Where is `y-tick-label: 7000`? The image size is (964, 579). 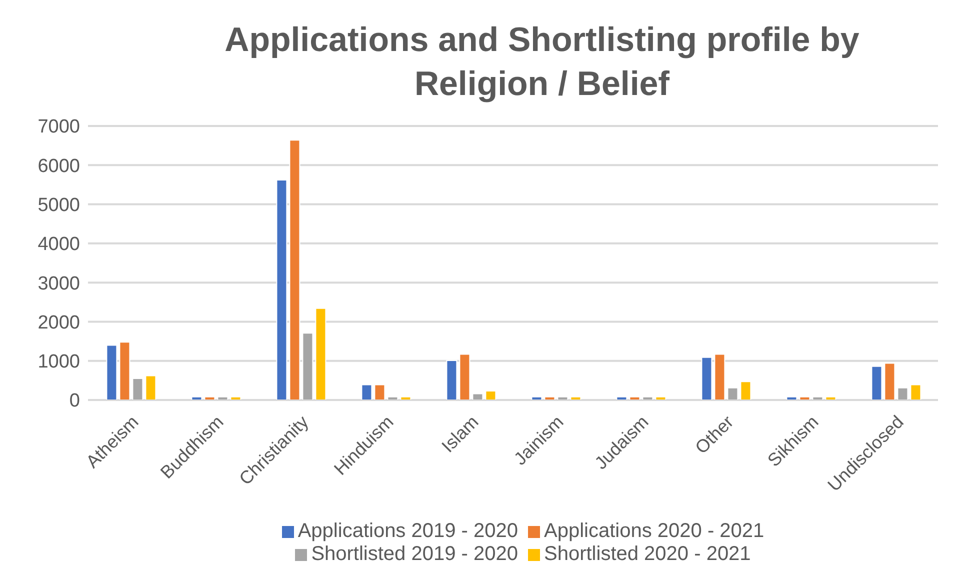
y-tick-label: 7000 is located at coordinates (59, 127).